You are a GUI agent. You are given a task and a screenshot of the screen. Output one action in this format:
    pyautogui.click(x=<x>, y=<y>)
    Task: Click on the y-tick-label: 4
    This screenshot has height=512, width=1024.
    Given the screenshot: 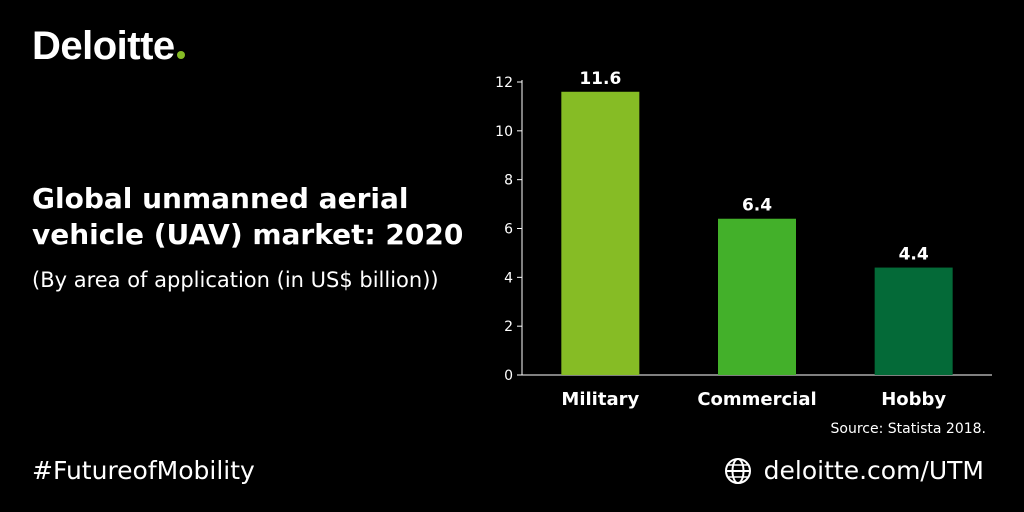 What is the action you would take?
    pyautogui.click(x=508, y=278)
    